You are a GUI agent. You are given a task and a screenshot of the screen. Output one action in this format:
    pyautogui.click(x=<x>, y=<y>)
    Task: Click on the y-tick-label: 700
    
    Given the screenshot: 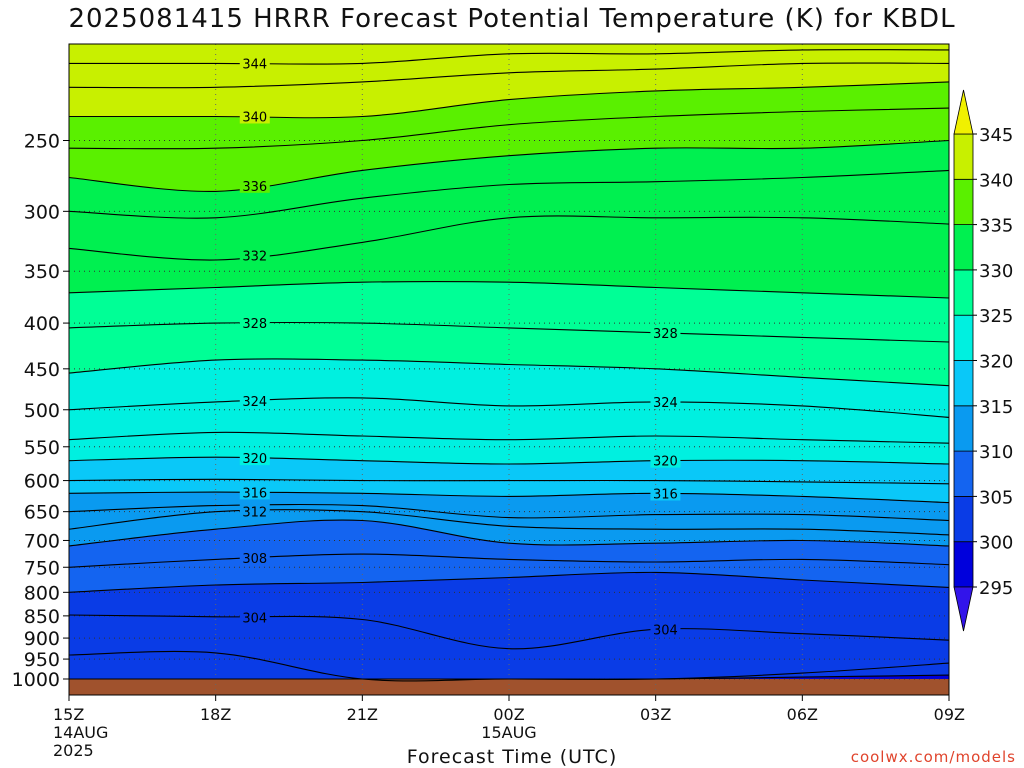 What is the action you would take?
    pyautogui.click(x=42, y=541)
    